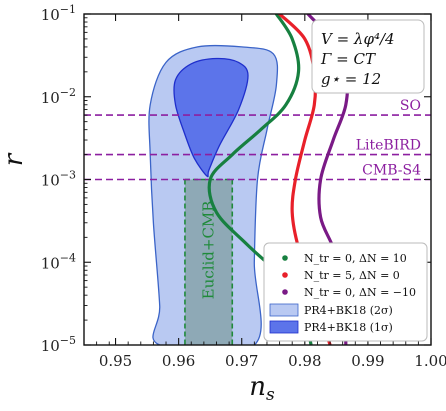  Describe the element at coordinates (285, 292) in the screenshot. I see `legend-marker-purple` at that location.